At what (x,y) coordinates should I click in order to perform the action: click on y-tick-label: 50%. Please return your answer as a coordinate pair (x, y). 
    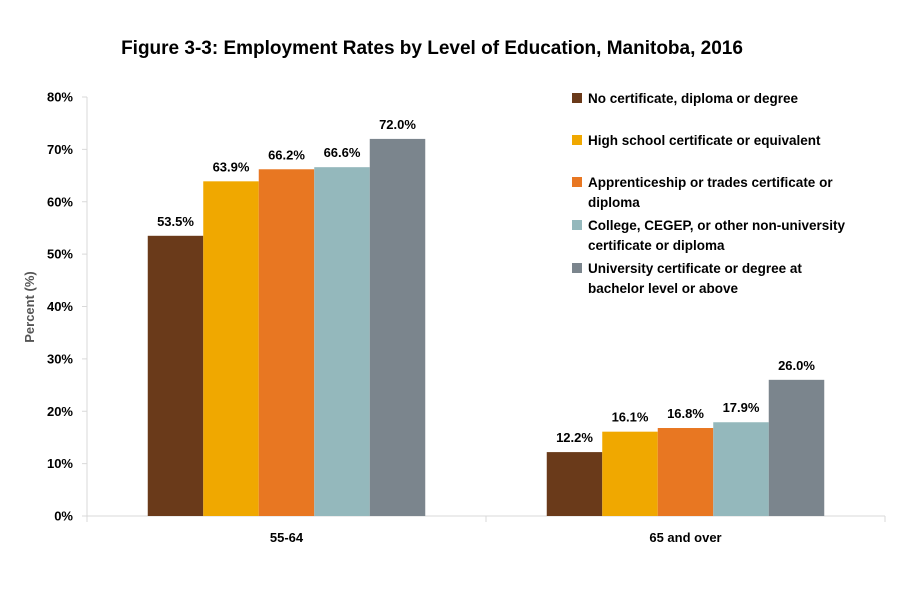
    Looking at the image, I should click on (60, 254).